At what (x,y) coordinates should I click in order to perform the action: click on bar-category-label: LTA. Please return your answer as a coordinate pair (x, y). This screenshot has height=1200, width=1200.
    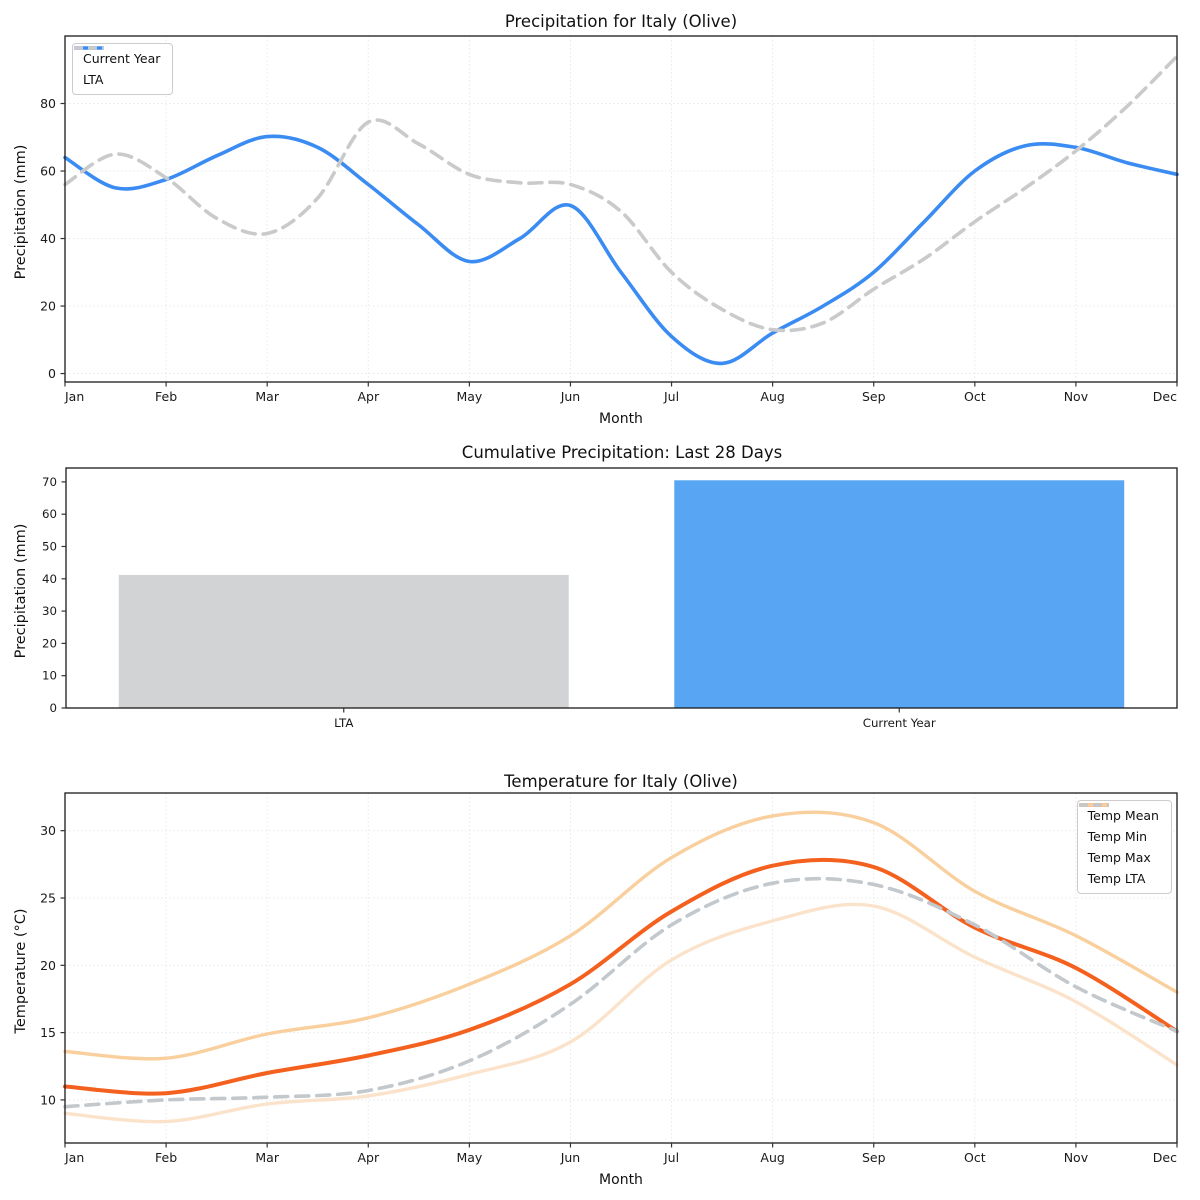
    Looking at the image, I should click on (343, 723).